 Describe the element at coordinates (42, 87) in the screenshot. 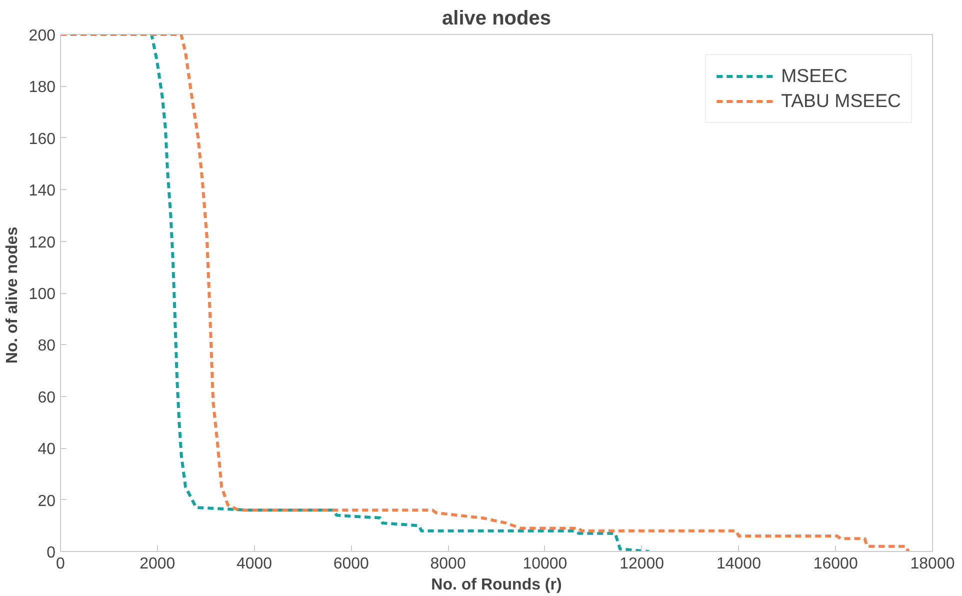

I see `y-tick-label: 180` at that location.